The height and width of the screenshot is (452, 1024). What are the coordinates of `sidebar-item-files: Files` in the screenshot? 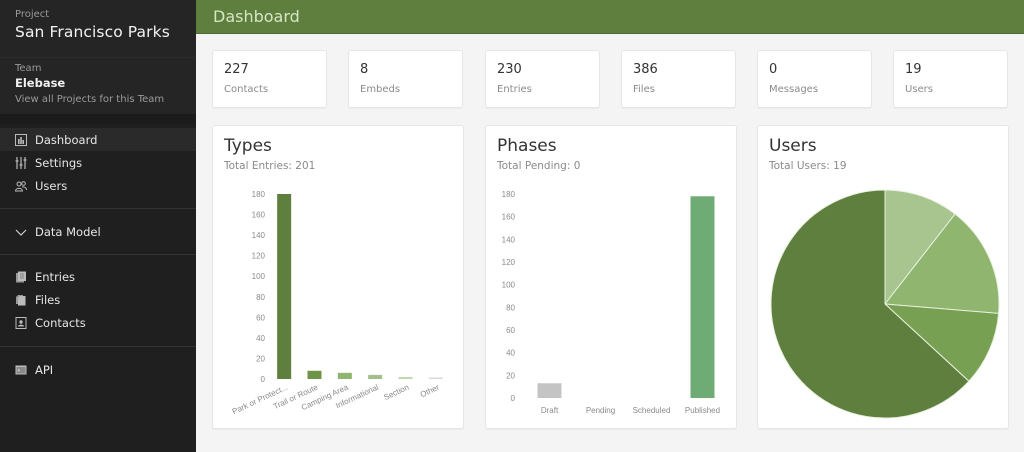 It's located at (98, 299).